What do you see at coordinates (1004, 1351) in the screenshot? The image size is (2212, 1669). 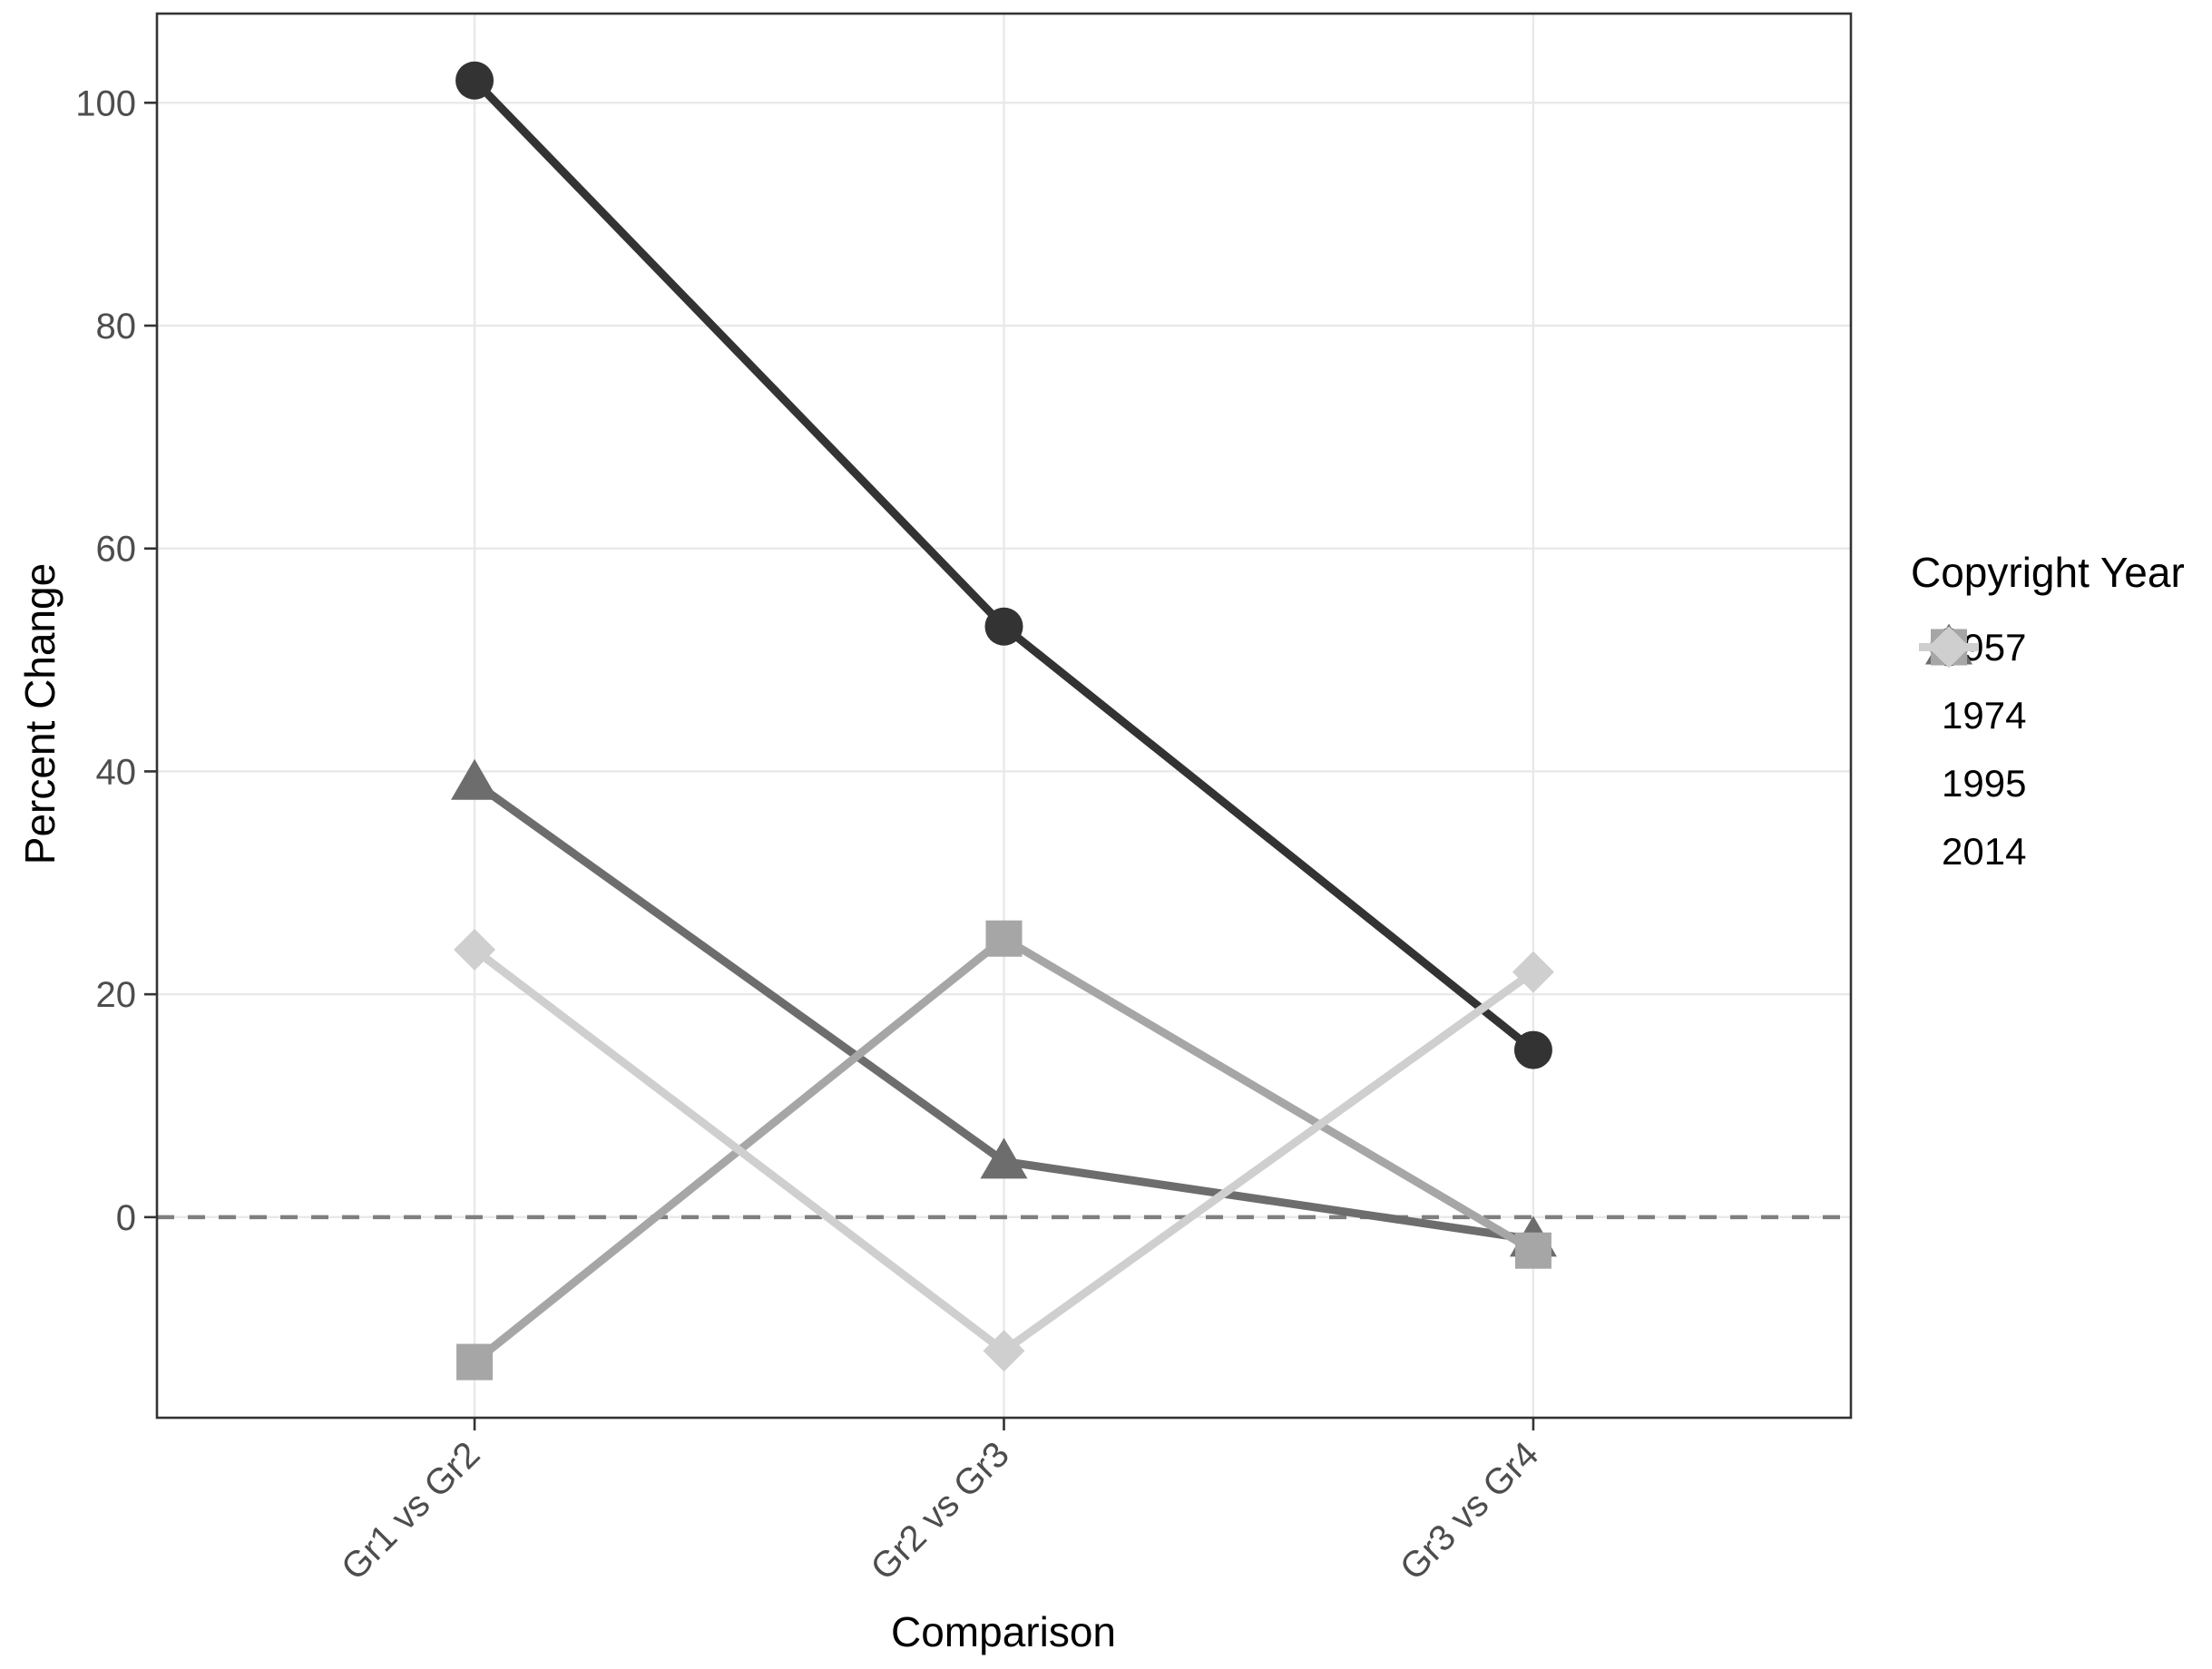 I see `marker-2014-Gr2 vs Gr3` at bounding box center [1004, 1351].